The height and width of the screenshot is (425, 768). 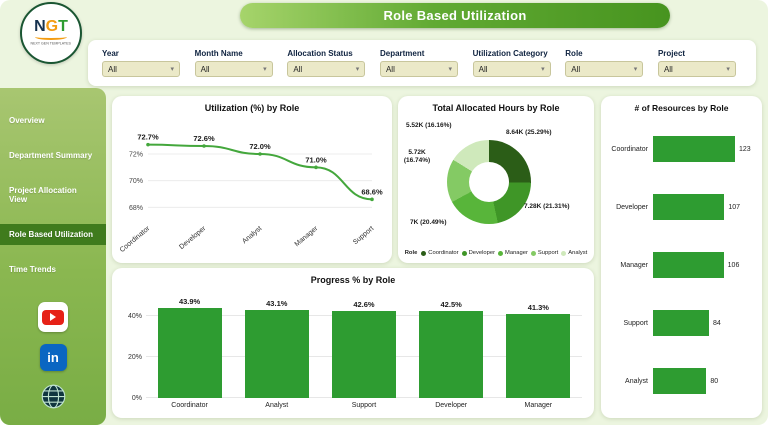 What do you see at coordinates (451, 305) in the screenshot?
I see `bar-value-label: 42.5%` at bounding box center [451, 305].